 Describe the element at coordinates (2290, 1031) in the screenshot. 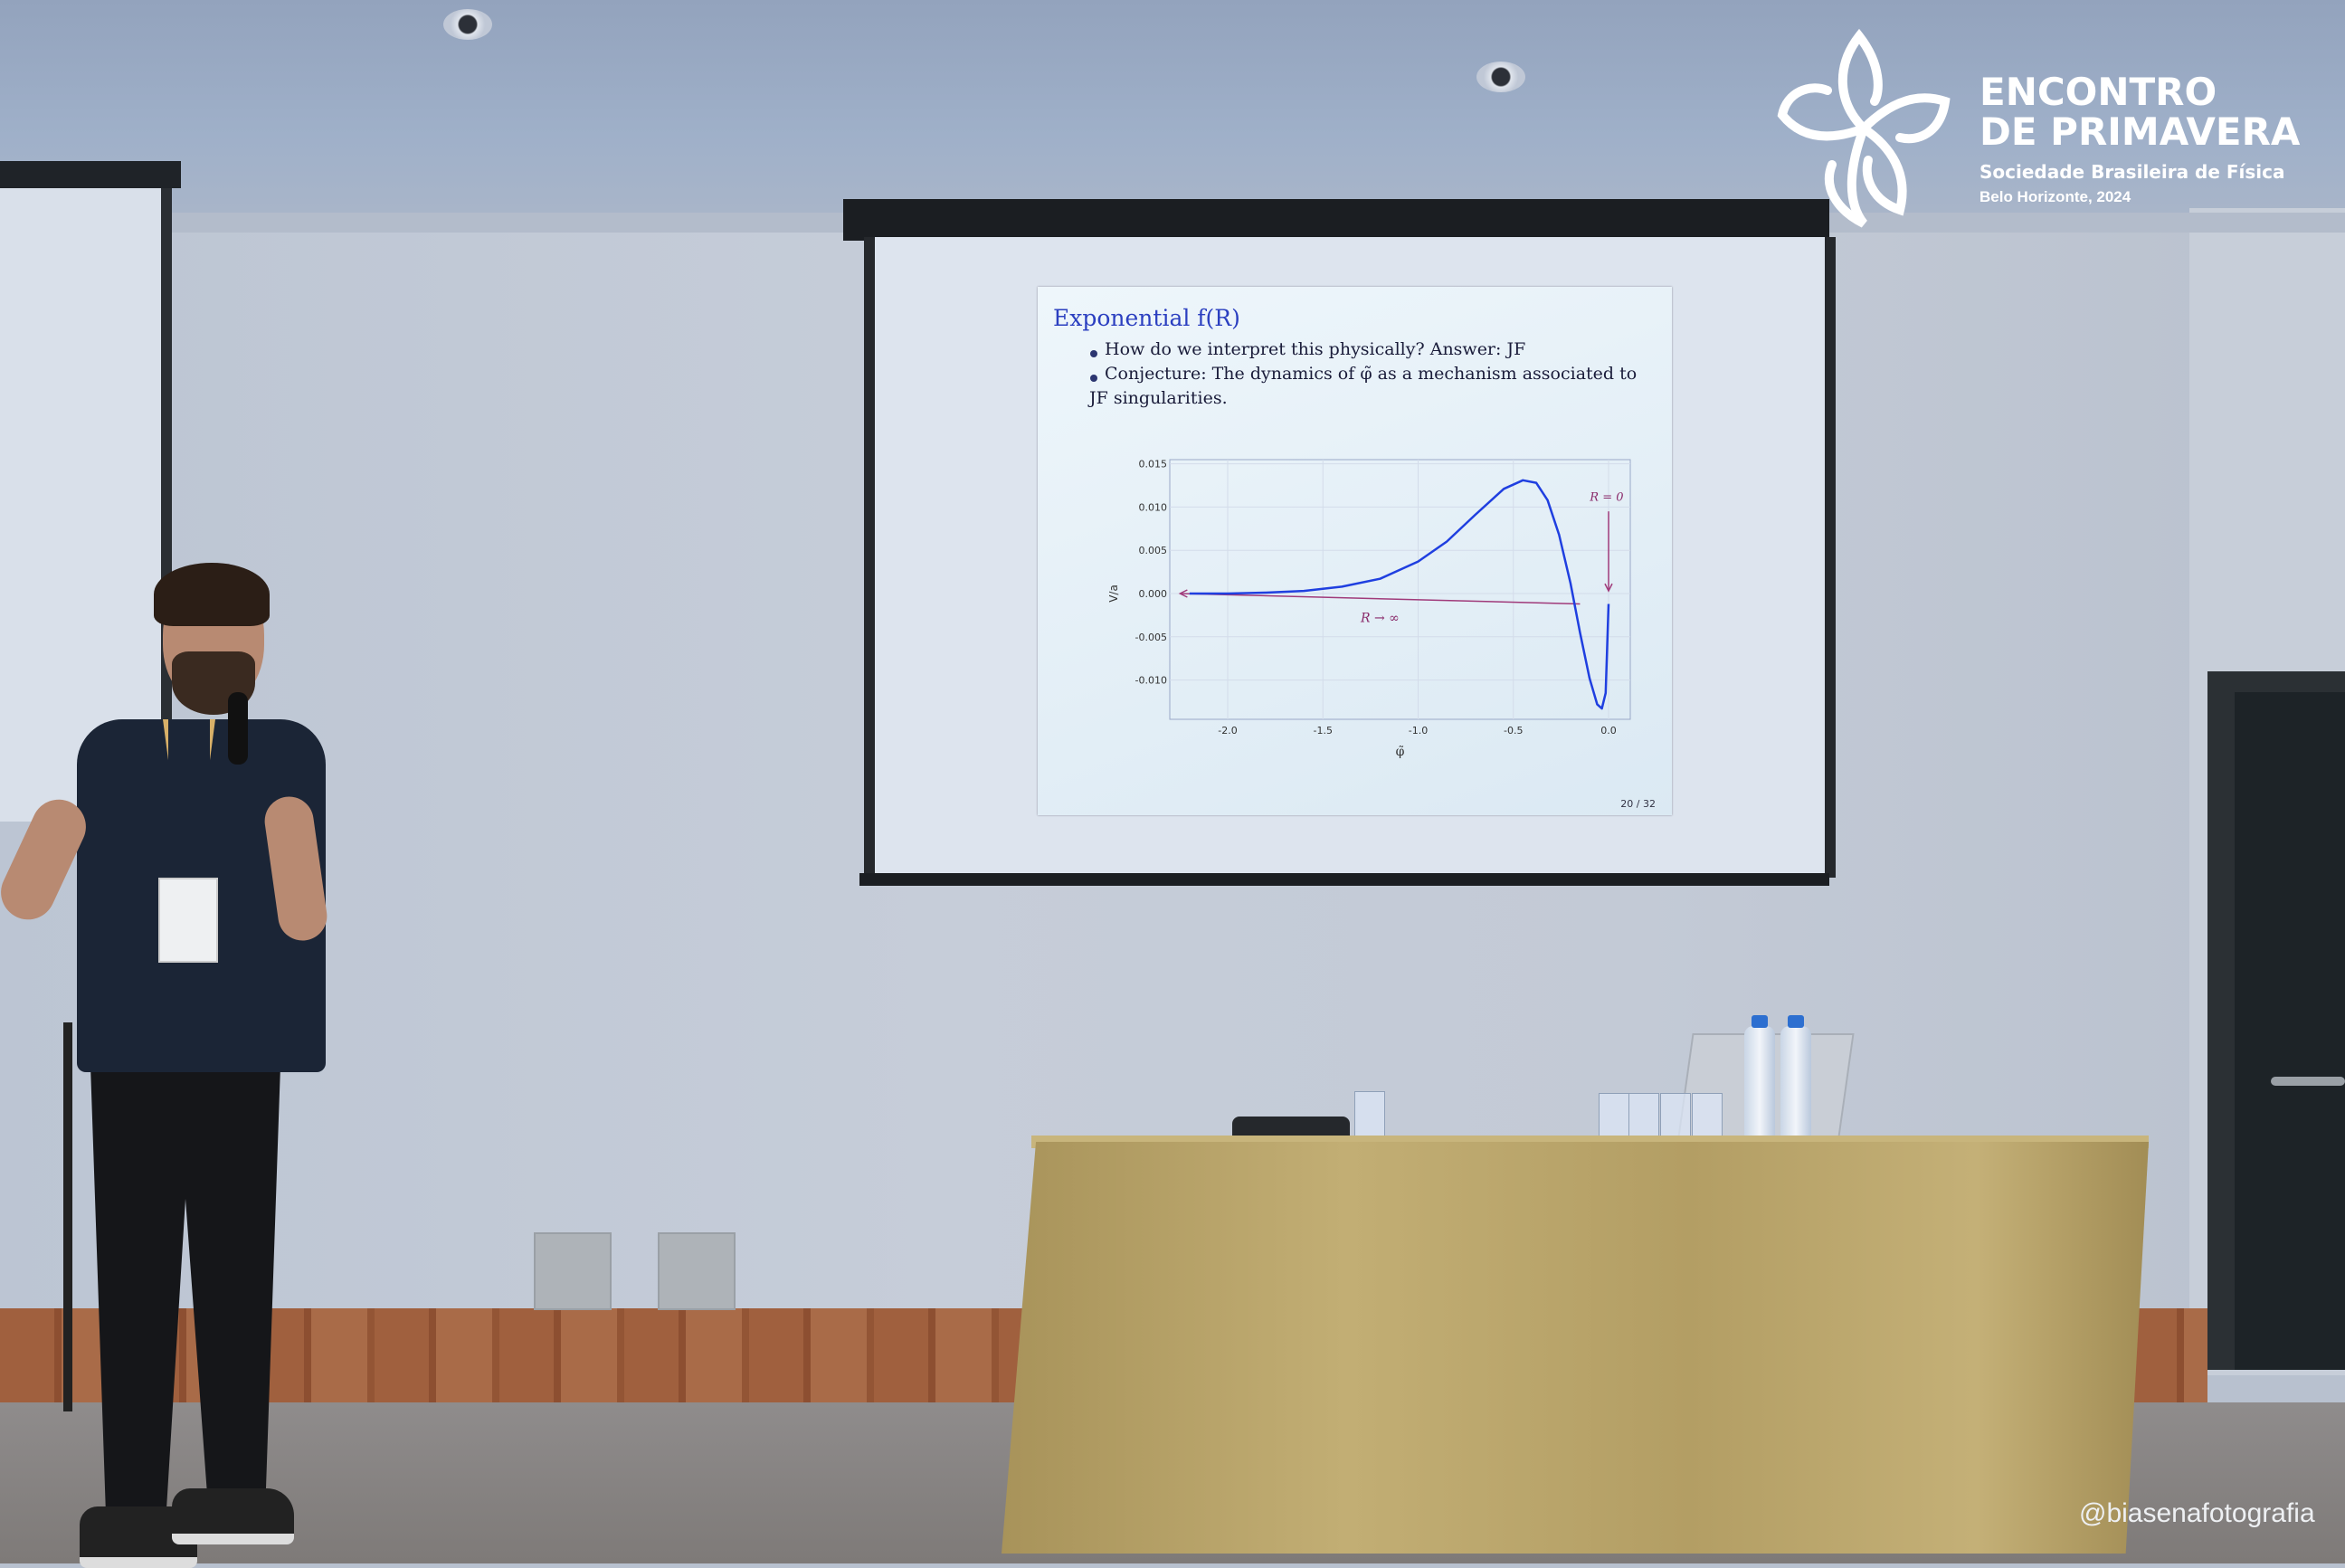

I see `door` at that location.